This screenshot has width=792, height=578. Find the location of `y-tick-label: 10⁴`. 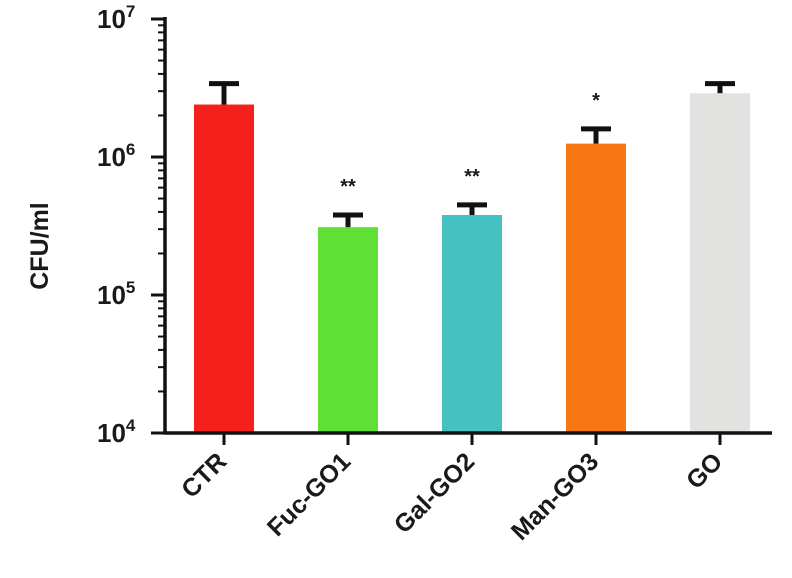

y-tick-label: 10⁴ is located at coordinates (116, 432).